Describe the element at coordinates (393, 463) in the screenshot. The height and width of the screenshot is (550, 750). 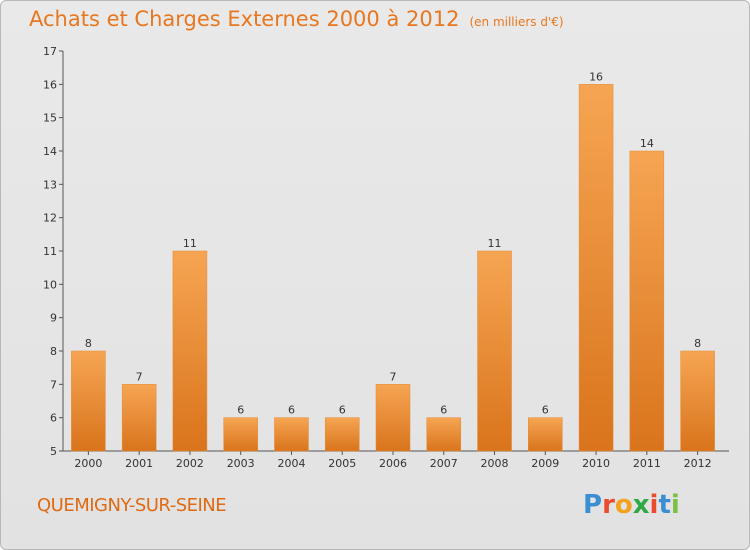
I see `x-tick-label: 2006` at that location.